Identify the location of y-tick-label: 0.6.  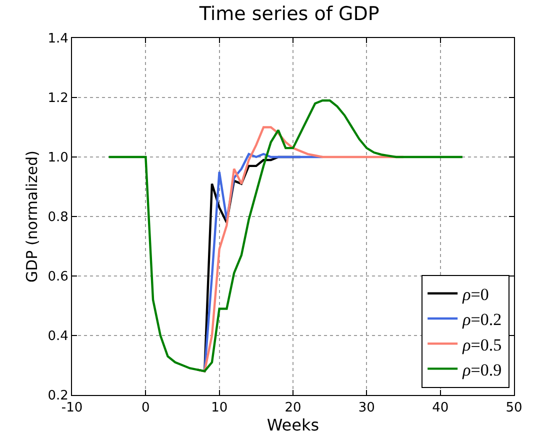
(58, 277).